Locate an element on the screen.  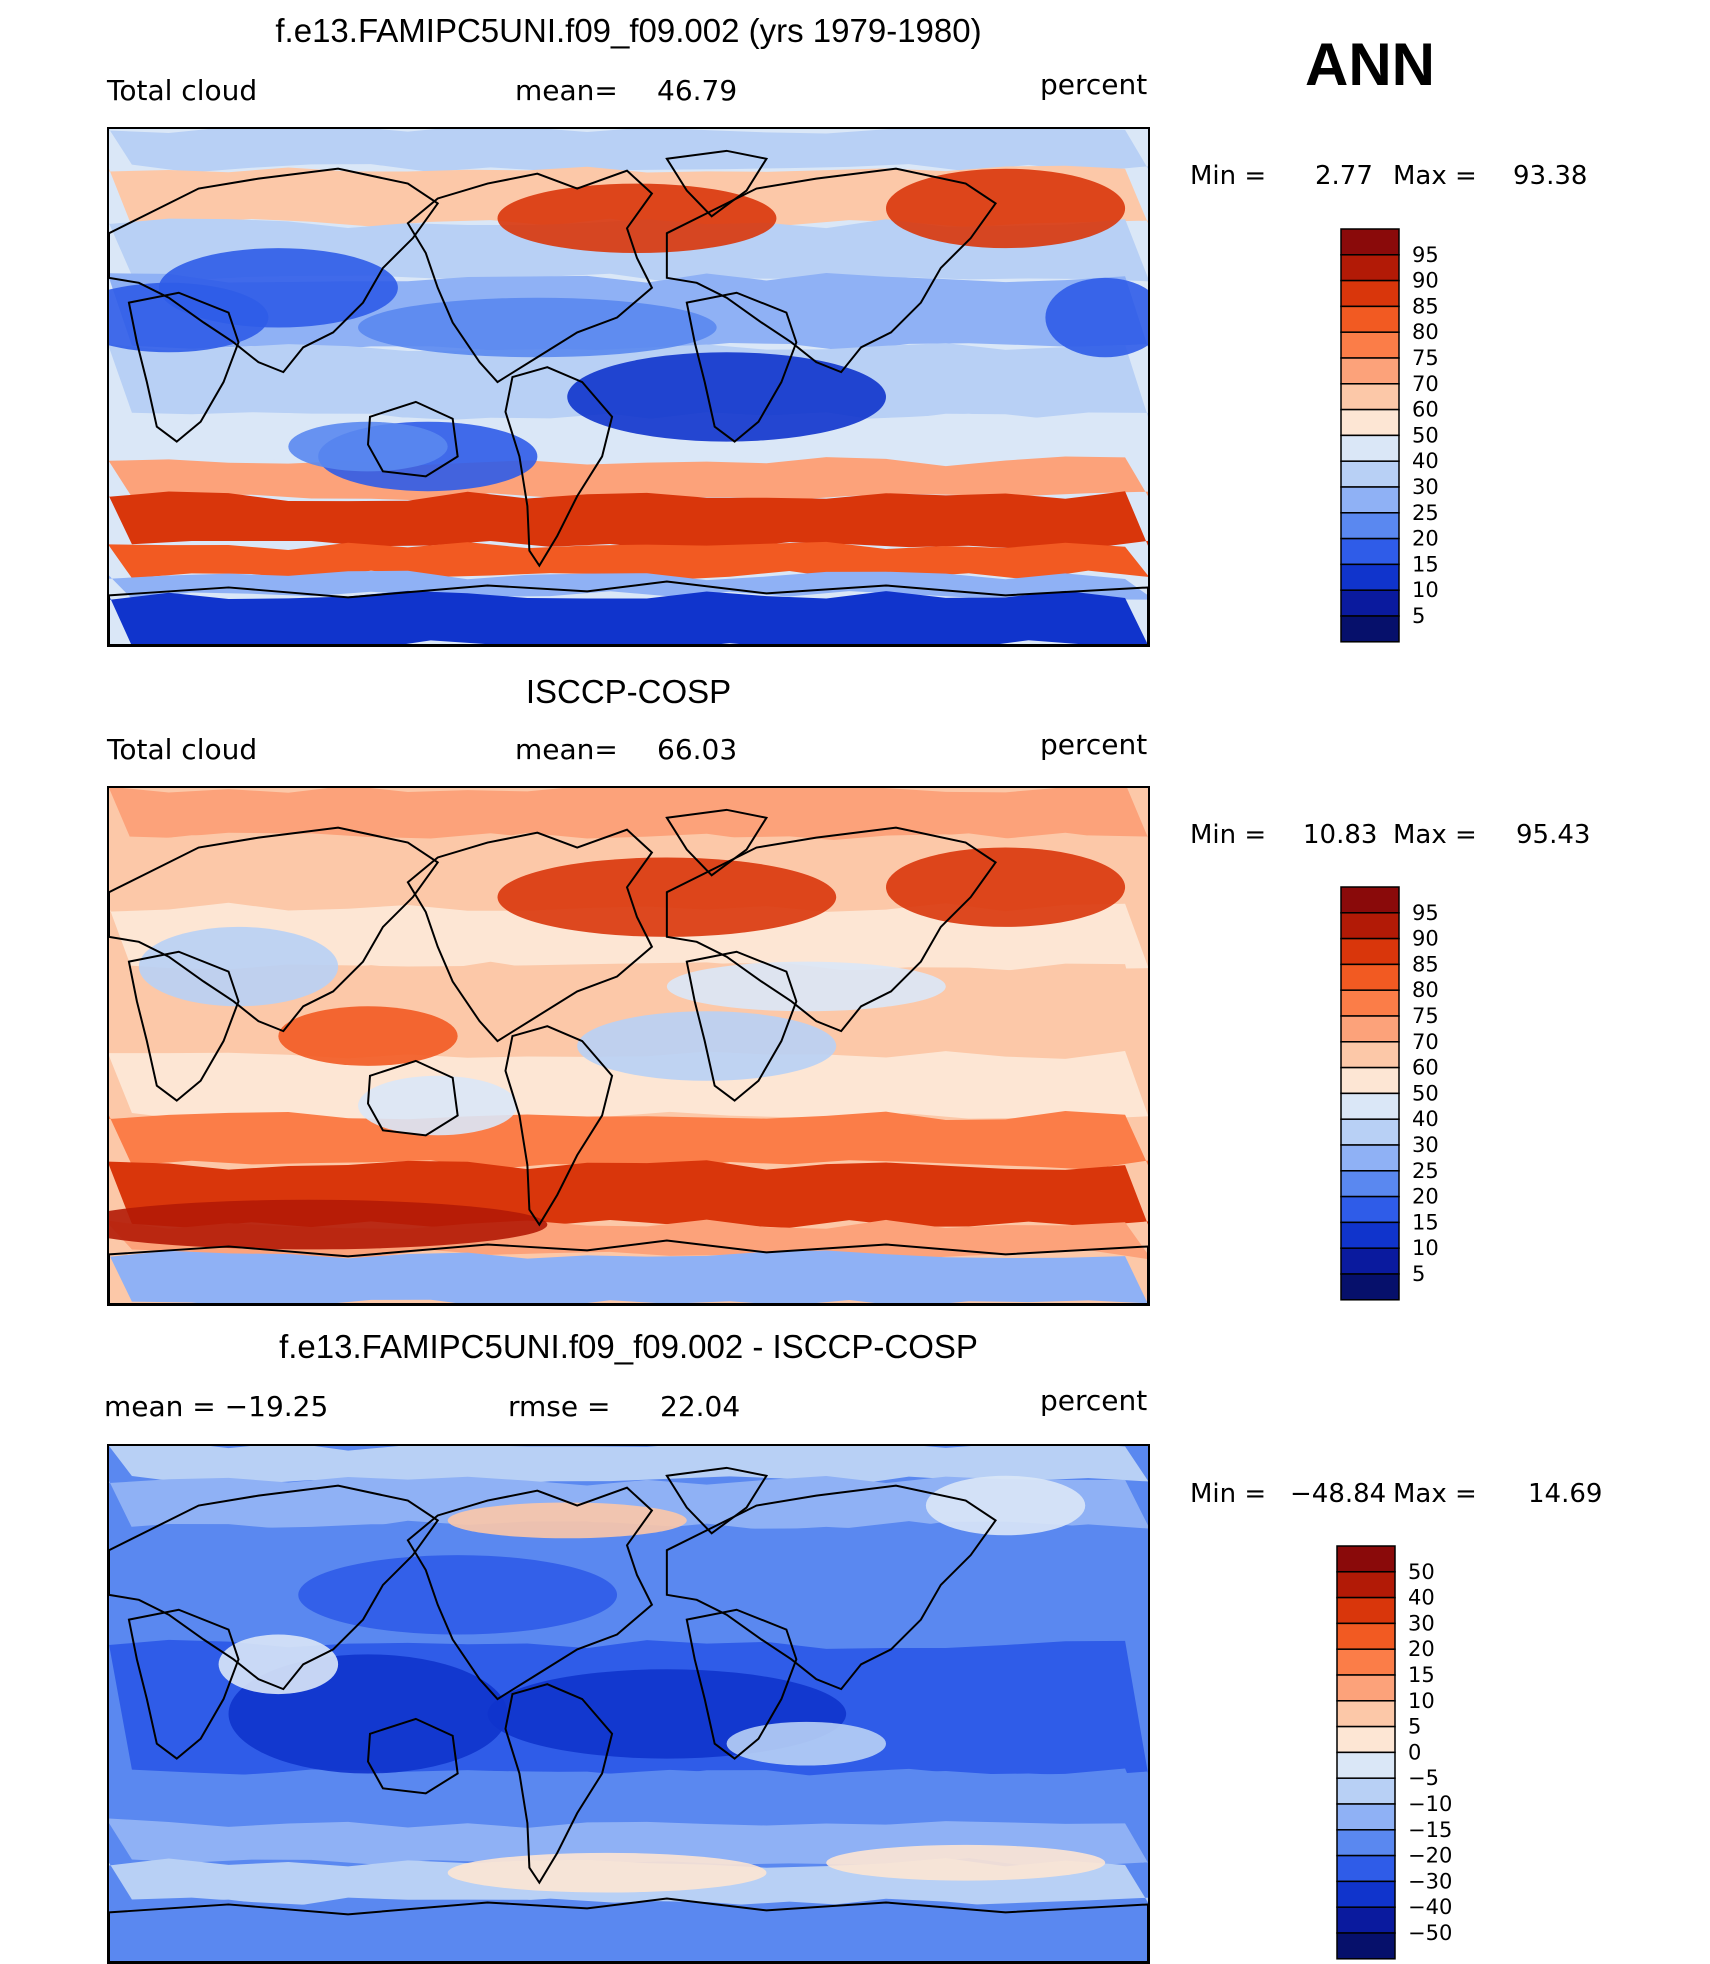
colorbar-tick-label: 20 is located at coordinates (1421, 1649).